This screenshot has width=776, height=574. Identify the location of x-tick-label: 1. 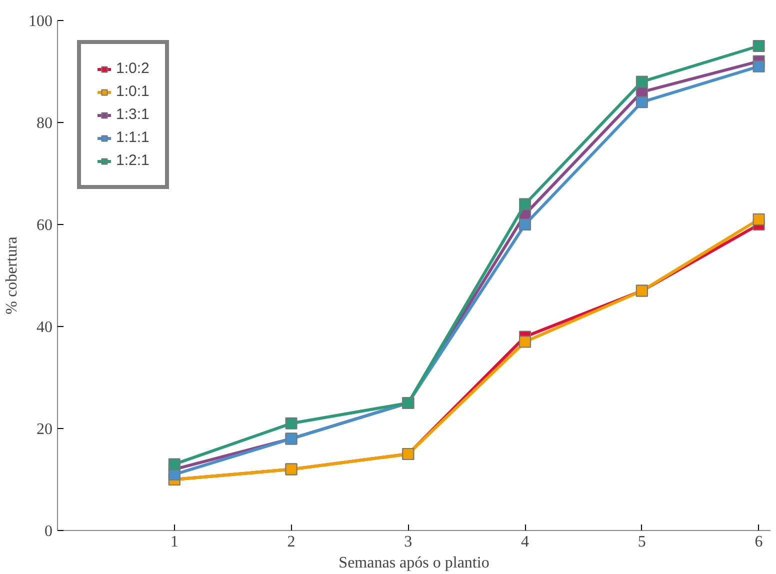
(174, 542).